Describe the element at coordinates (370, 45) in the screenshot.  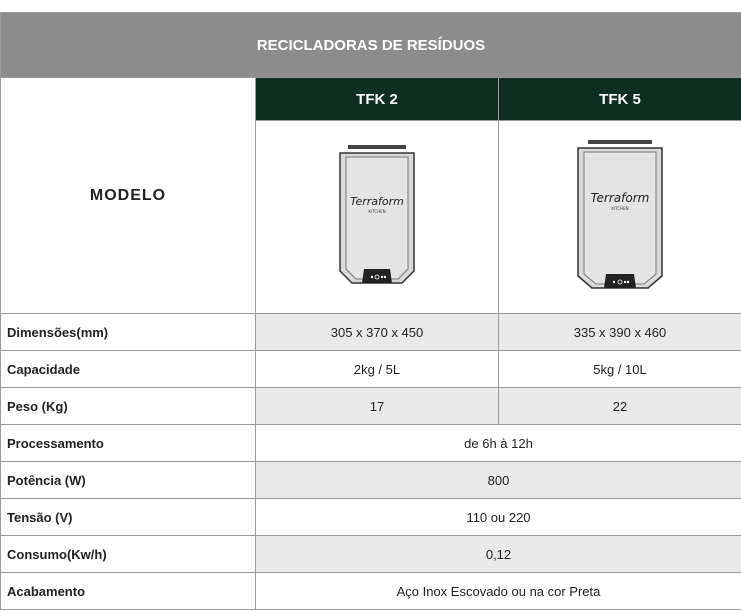
I see `table-title: RECICLADORAS DE RESÍDUOS` at that location.